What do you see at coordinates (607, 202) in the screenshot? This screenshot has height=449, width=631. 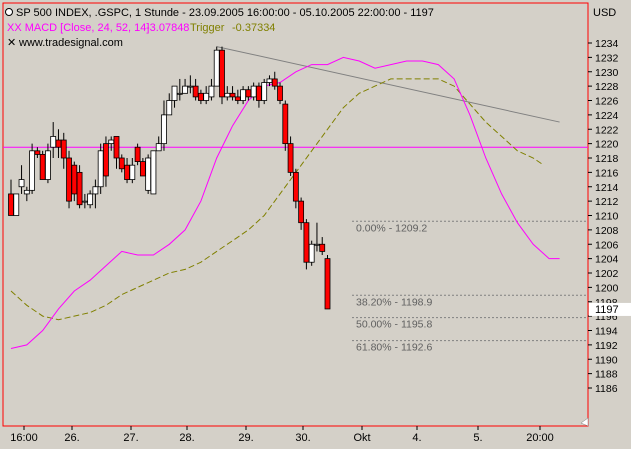 I see `y-tick-label: 1212` at bounding box center [607, 202].